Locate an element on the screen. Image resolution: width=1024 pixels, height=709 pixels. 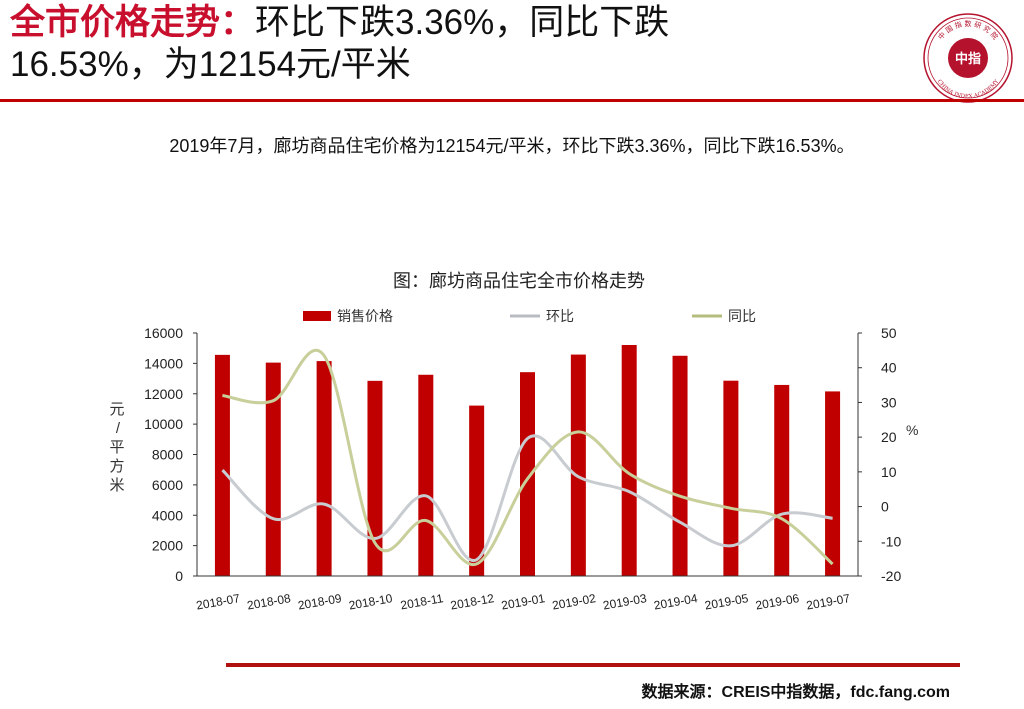
y-left-tick-label-14000: 14000 is located at coordinates (163, 363).